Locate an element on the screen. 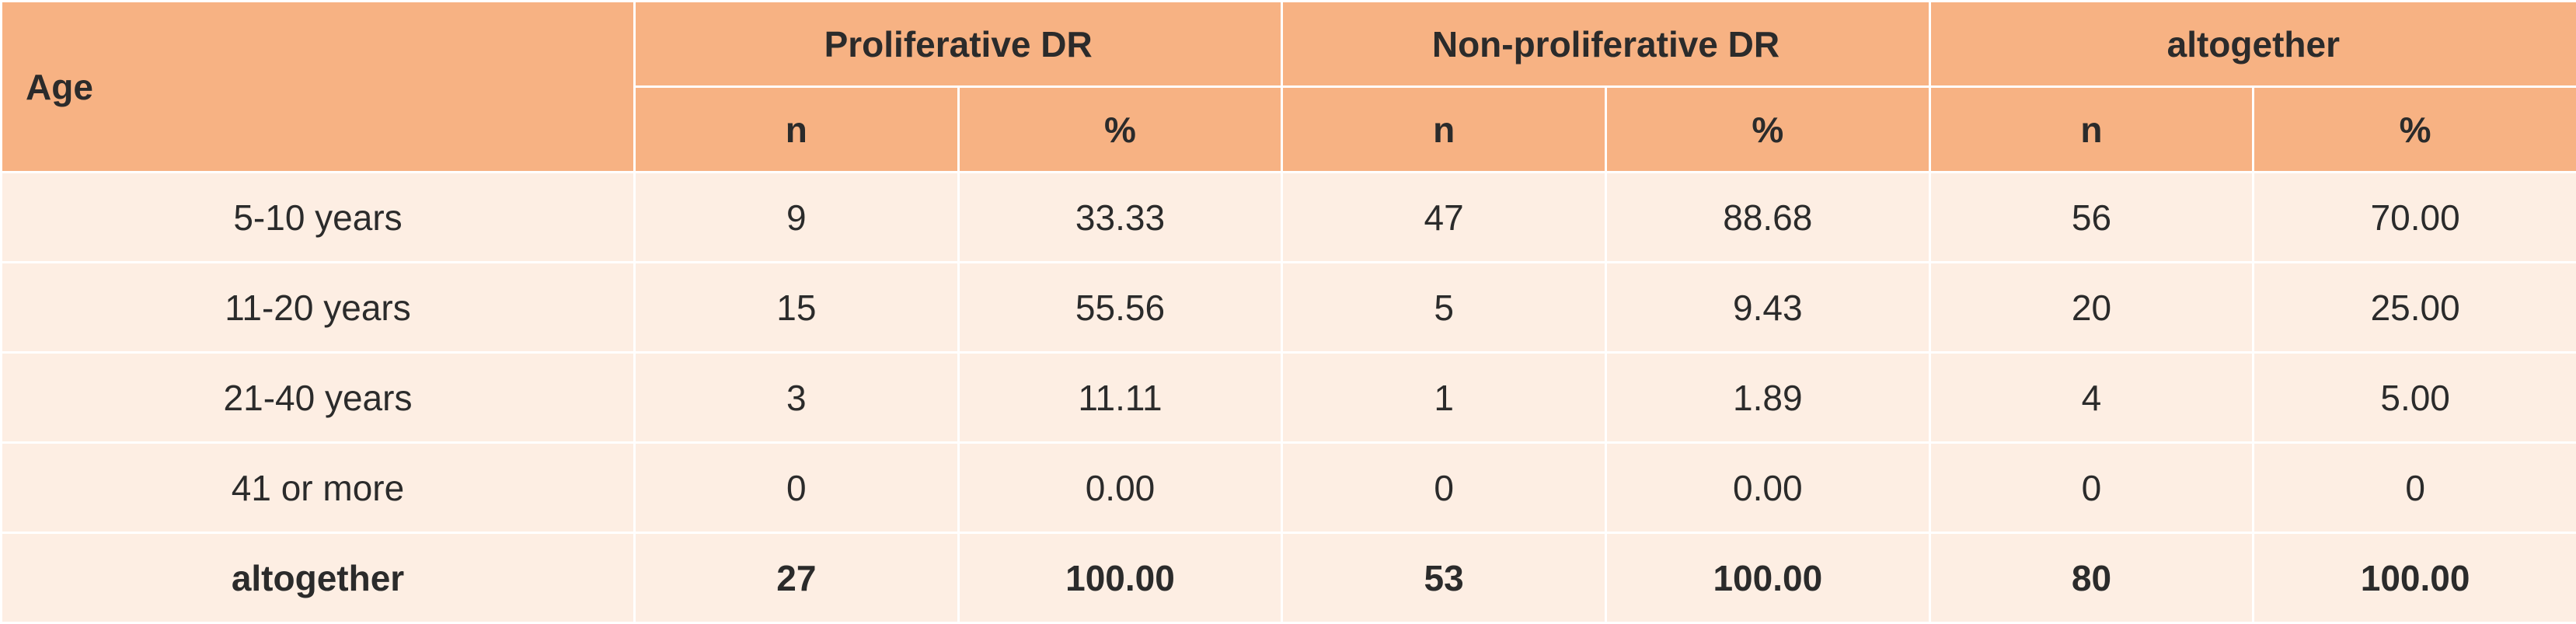  table-cell: 3 is located at coordinates (797, 398).